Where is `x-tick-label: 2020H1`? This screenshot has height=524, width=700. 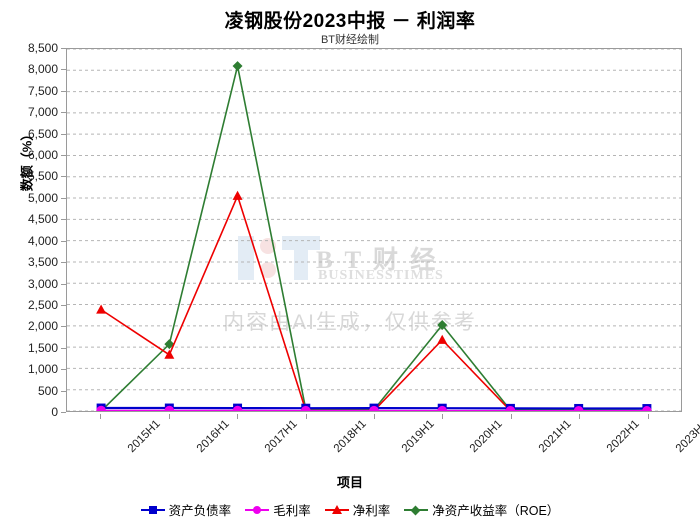 x-tick-label: 2020H1 is located at coordinates (487, 436).